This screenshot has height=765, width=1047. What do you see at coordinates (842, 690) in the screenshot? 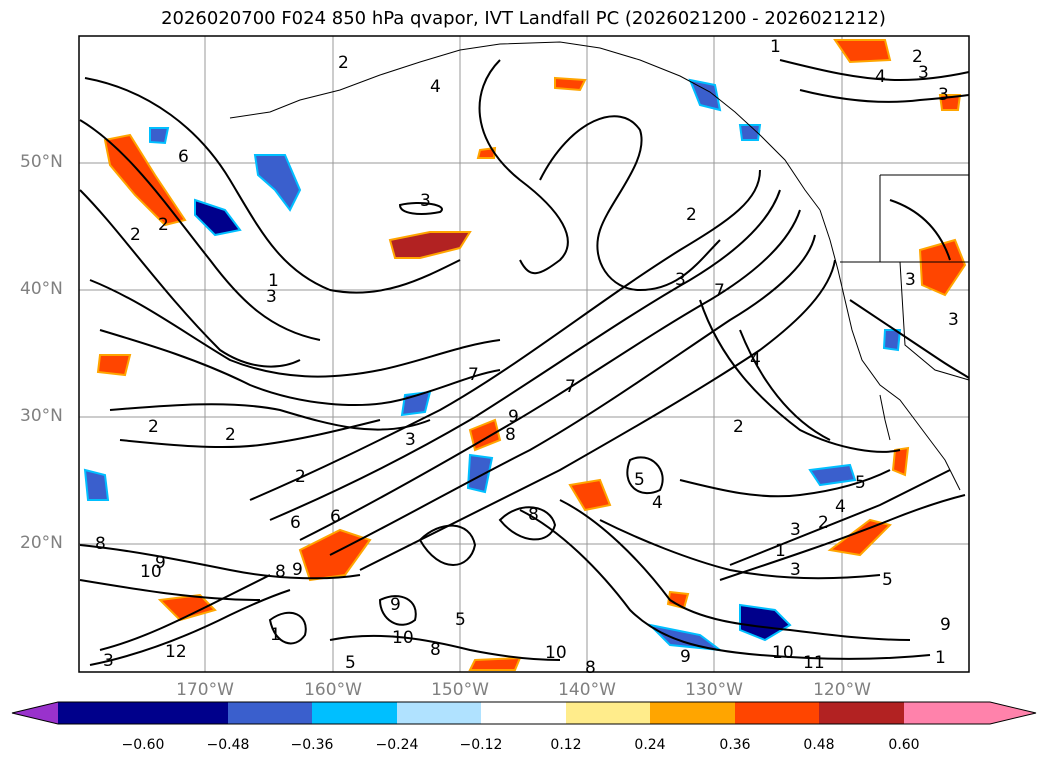
I see `lon-label: 120°W` at bounding box center [842, 690].